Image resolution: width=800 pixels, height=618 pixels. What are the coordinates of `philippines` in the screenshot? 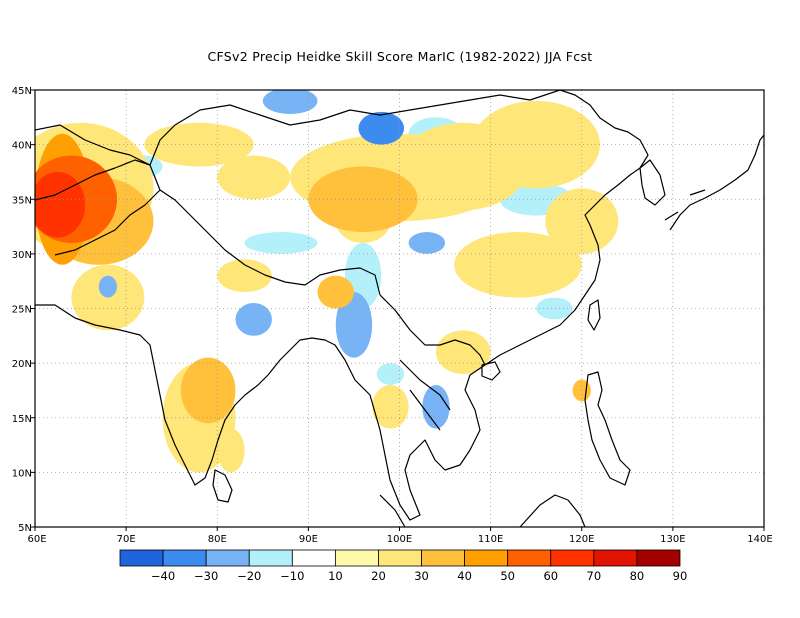 It's located at (607, 428).